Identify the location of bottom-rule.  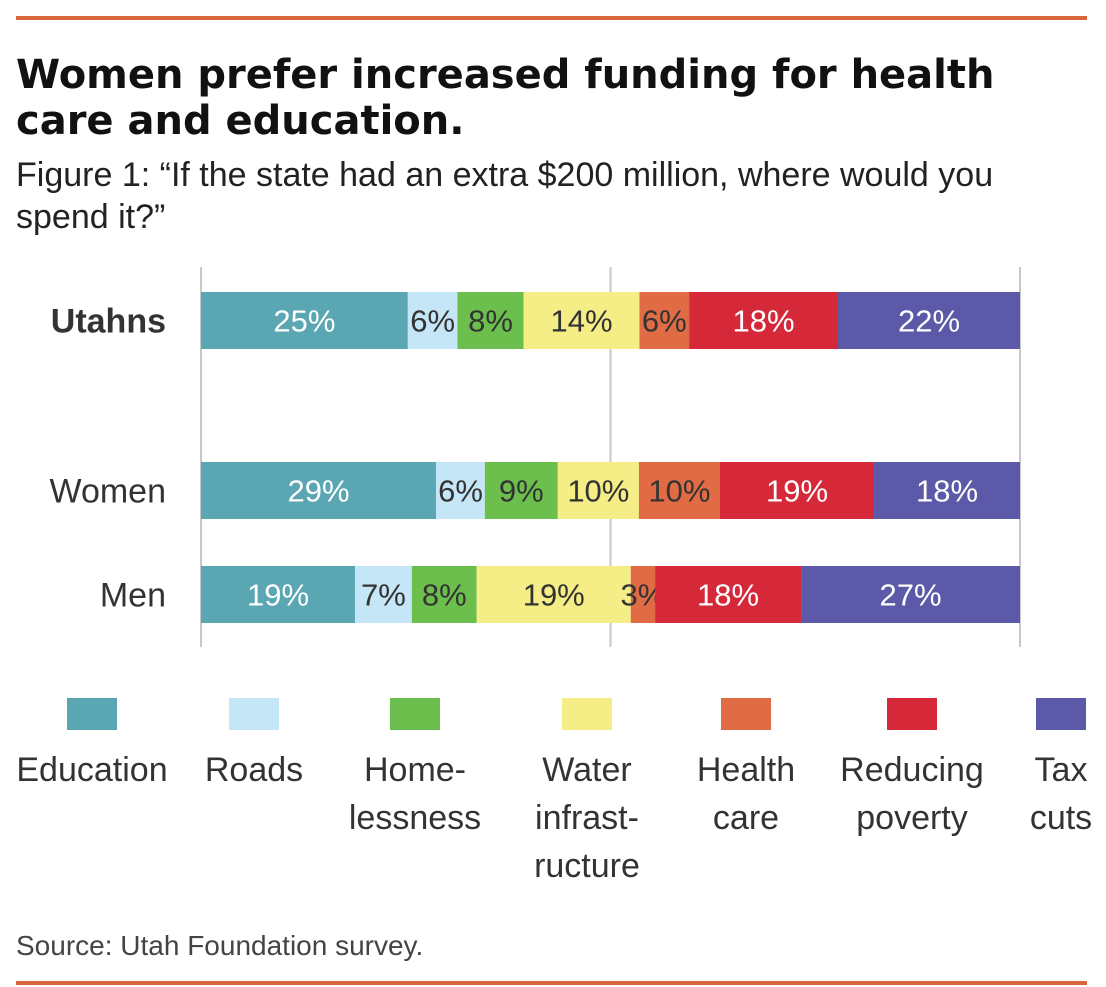
(551, 983).